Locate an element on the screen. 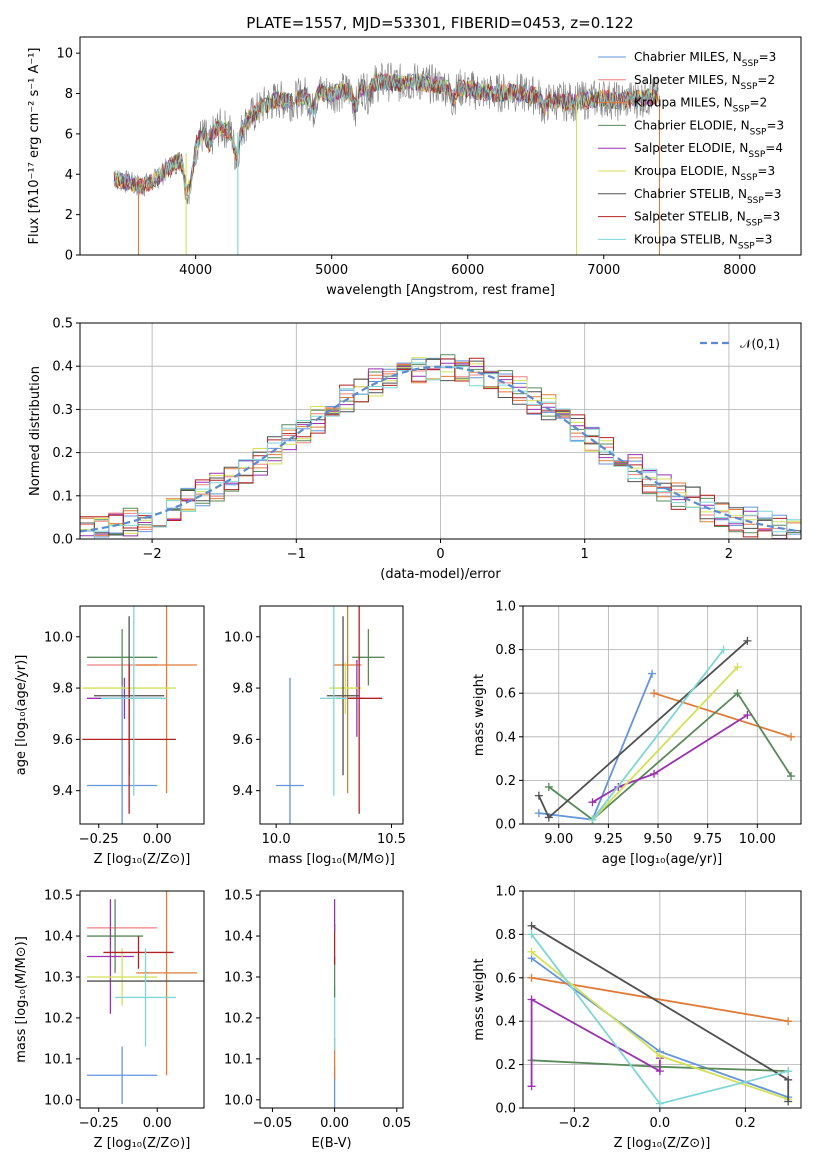  y-tick-label: 9.4 is located at coordinates (62, 791).